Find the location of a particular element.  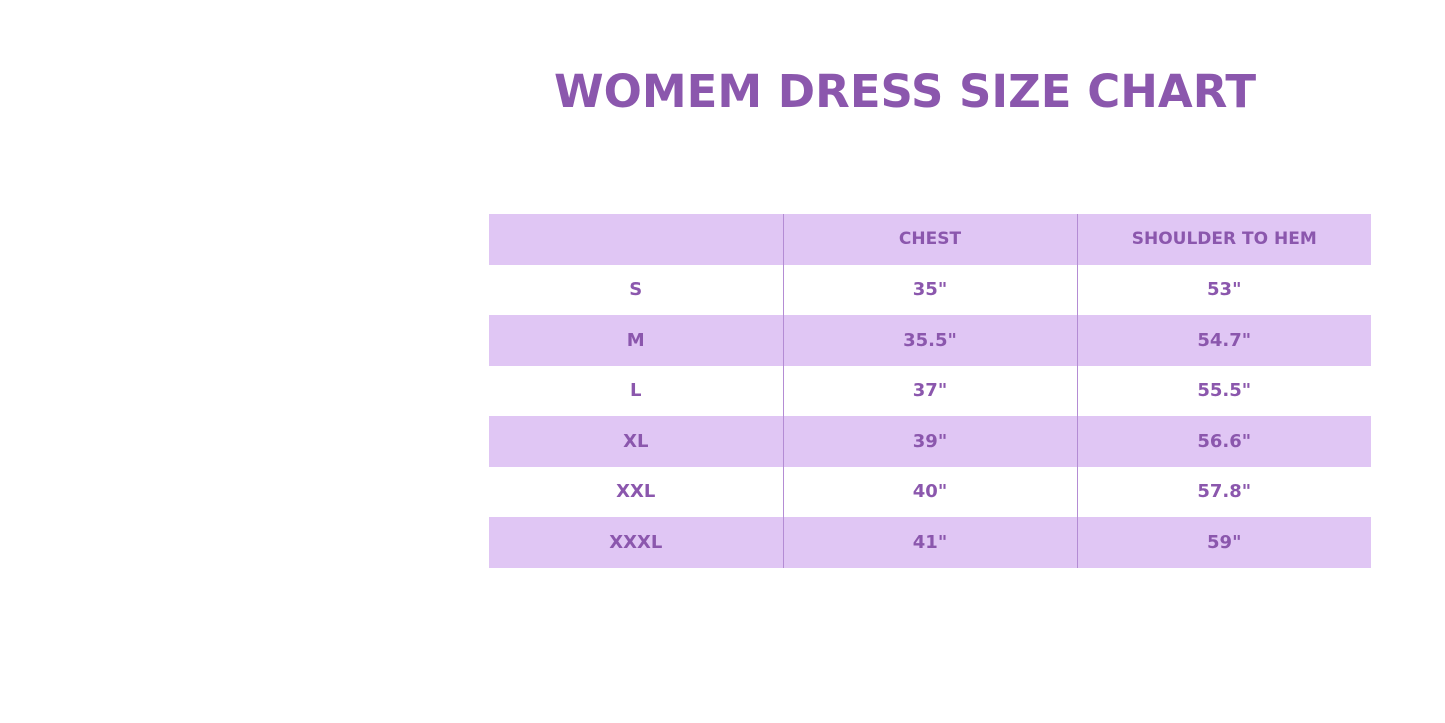

cell-chest: 40" is located at coordinates (929, 491).